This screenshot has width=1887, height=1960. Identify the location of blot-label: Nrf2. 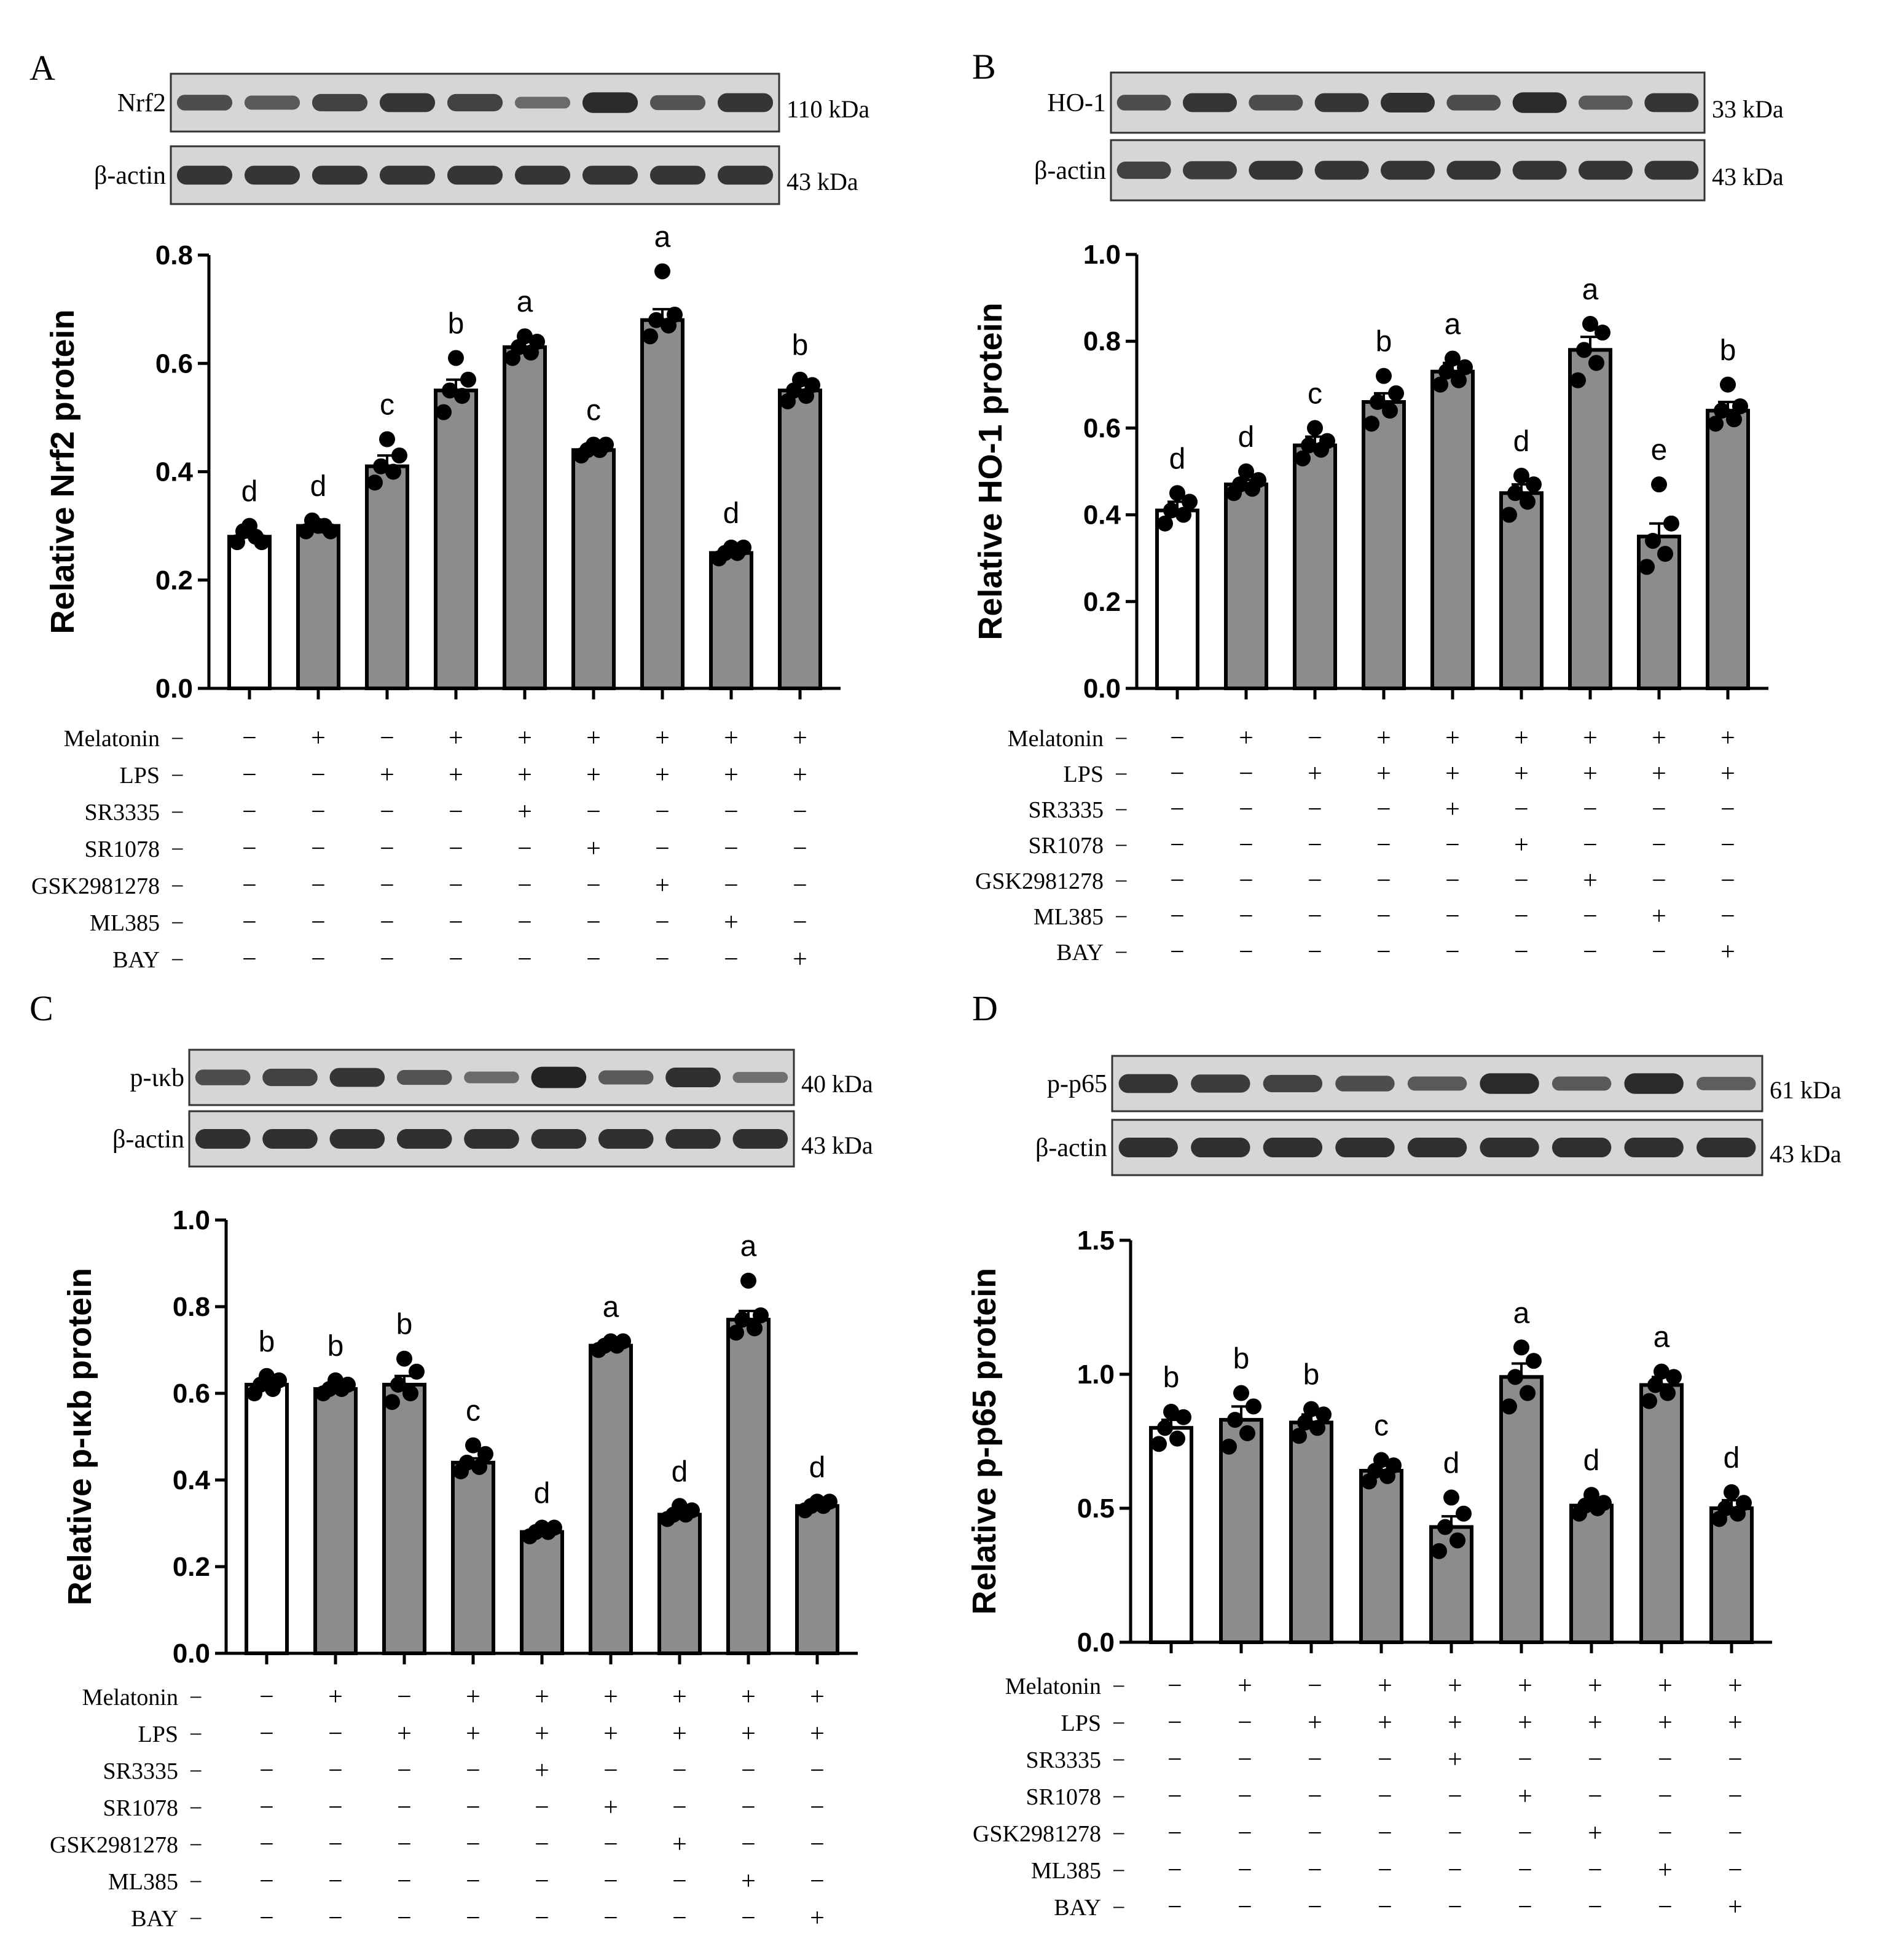
(141, 103).